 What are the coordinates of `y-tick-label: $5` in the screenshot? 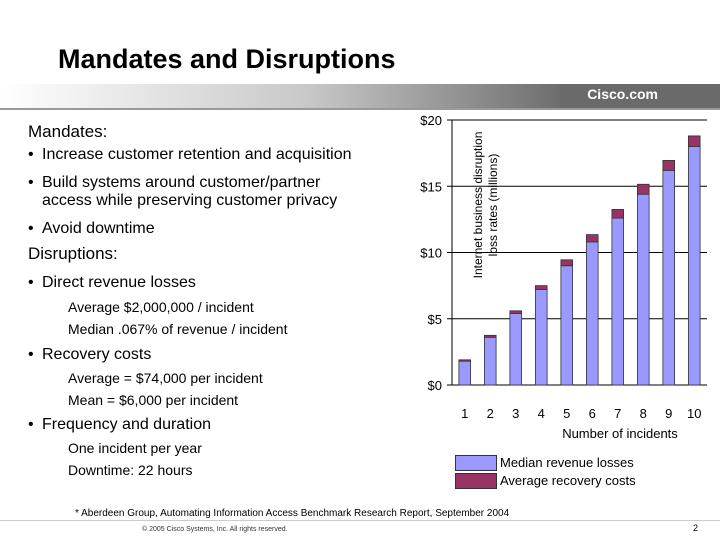 It's located at (435, 319).